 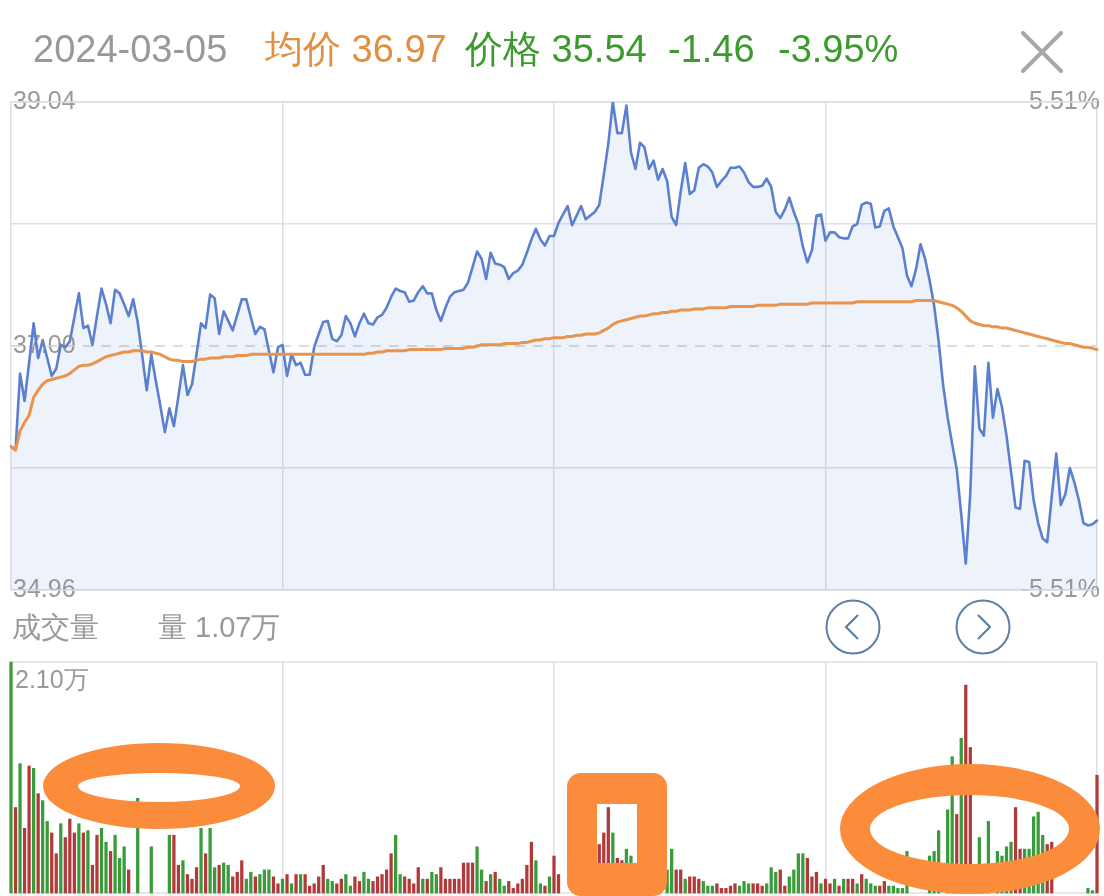 I want to click on annotation: 2.10万, so click(x=52, y=679).